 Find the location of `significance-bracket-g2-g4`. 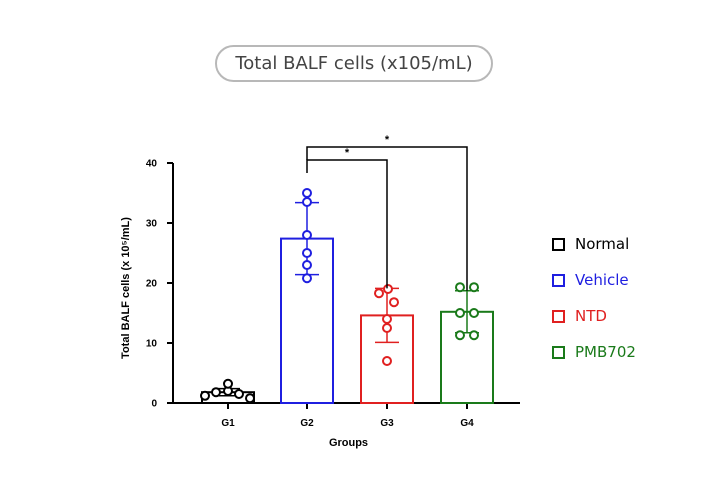

significance-bracket-g2-g4 is located at coordinates (387, 218).